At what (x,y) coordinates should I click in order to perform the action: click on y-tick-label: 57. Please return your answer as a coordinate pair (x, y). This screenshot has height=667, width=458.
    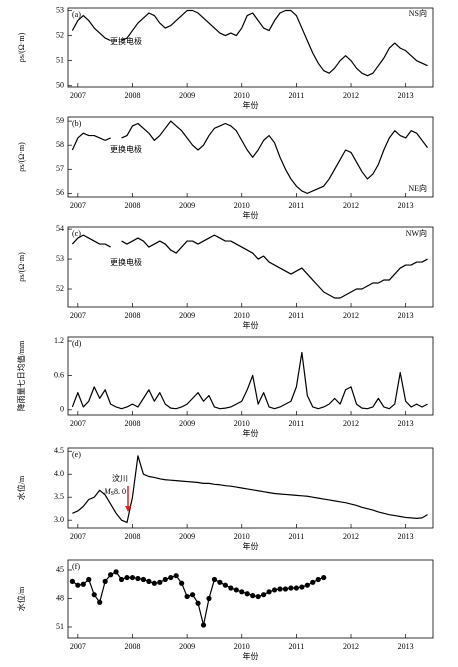
    Looking at the image, I should click on (60, 168).